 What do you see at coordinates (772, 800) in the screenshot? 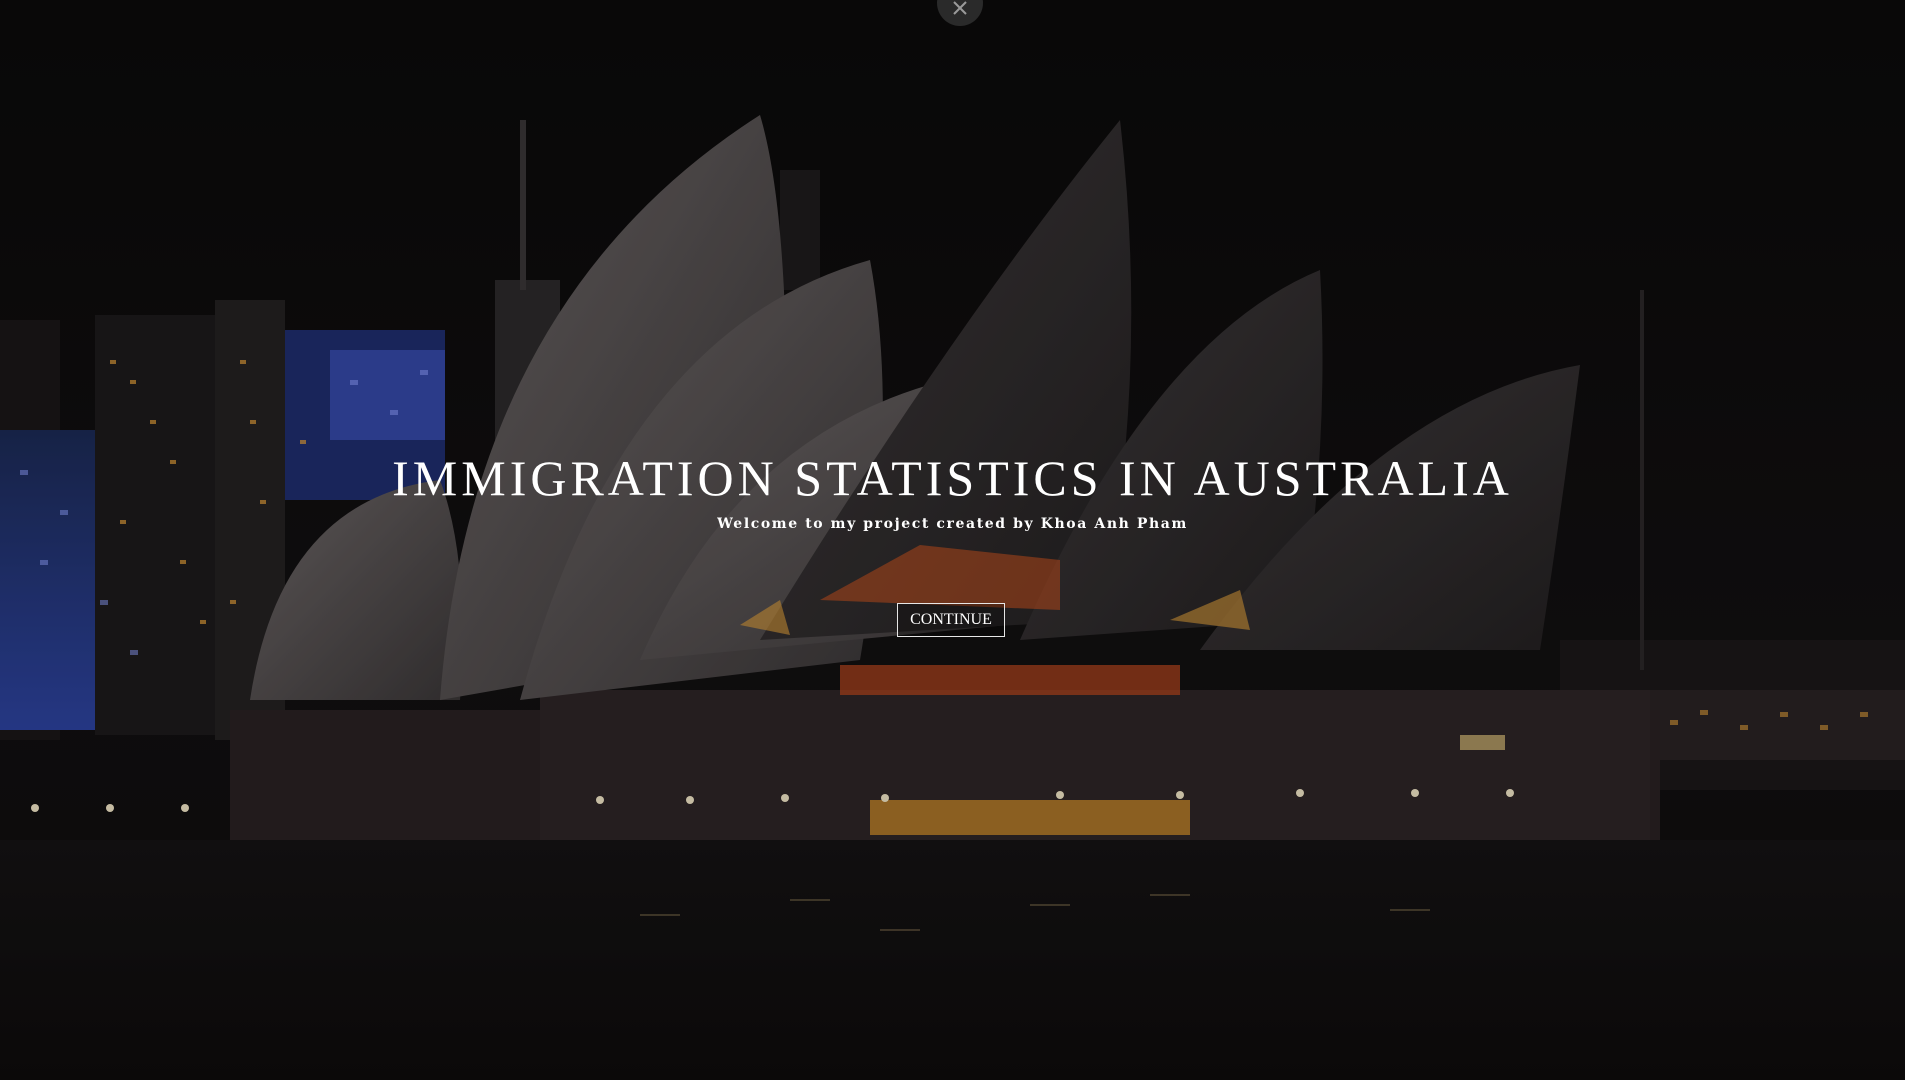
I see `promenade-lights` at bounding box center [772, 800].